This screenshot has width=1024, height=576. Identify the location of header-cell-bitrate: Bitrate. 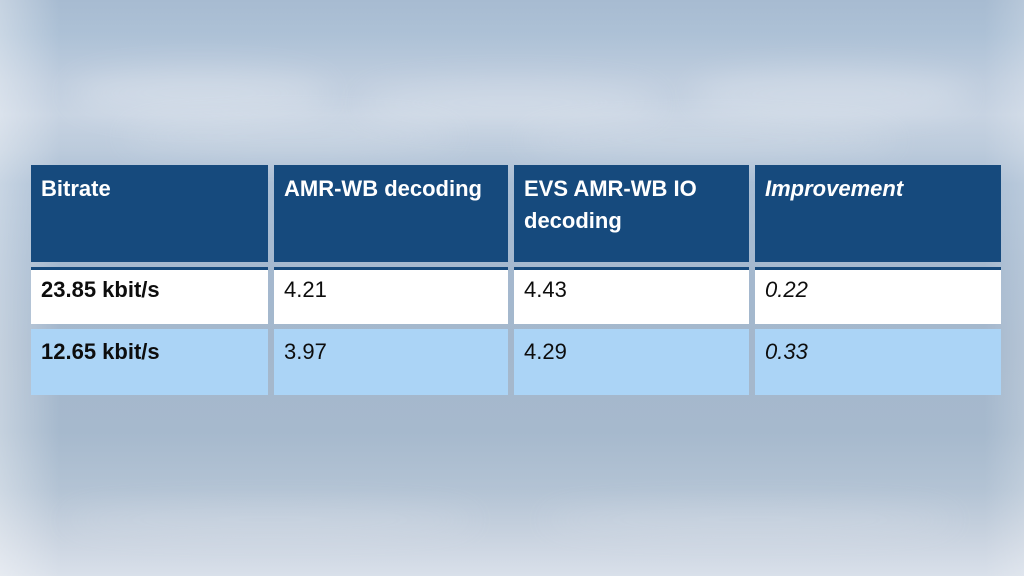
(149, 213).